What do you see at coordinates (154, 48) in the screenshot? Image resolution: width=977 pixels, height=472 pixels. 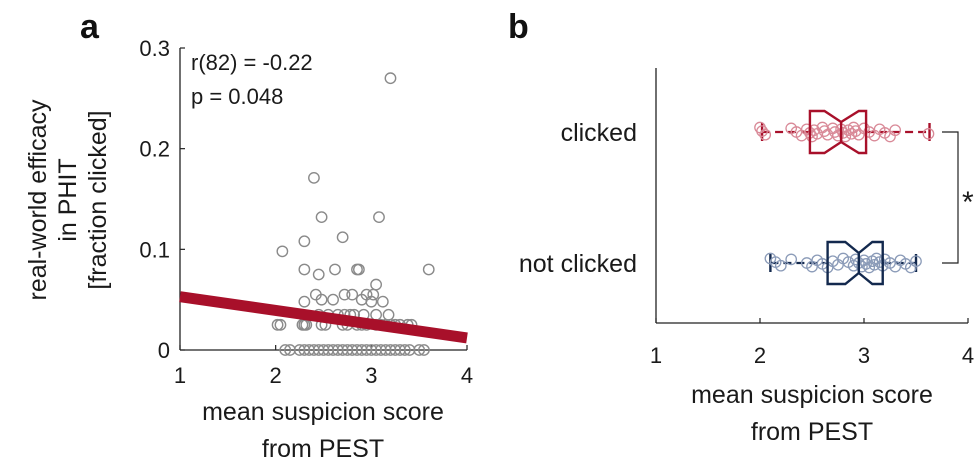 I see `y-tick-label: 0.3` at bounding box center [154, 48].